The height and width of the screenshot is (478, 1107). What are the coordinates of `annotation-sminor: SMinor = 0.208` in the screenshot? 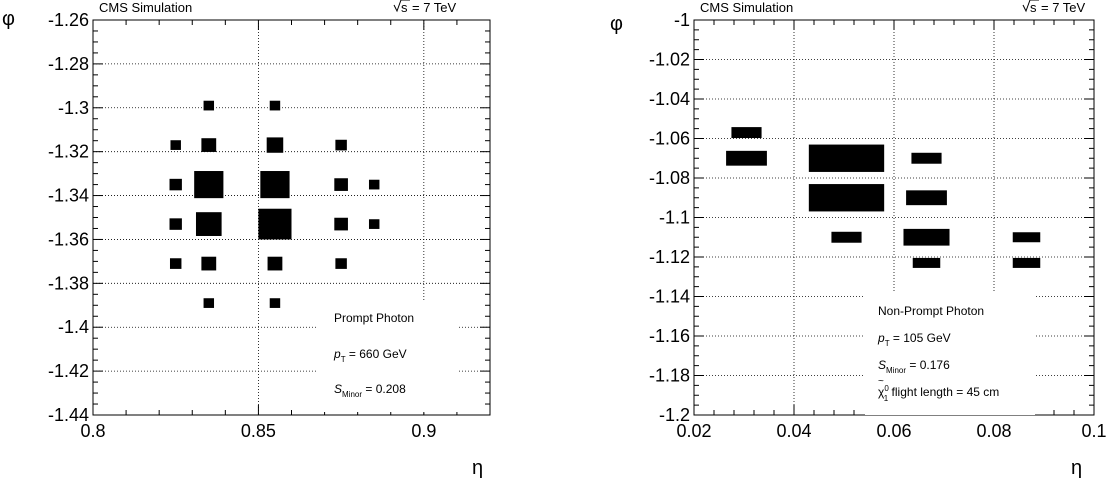 It's located at (370, 390).